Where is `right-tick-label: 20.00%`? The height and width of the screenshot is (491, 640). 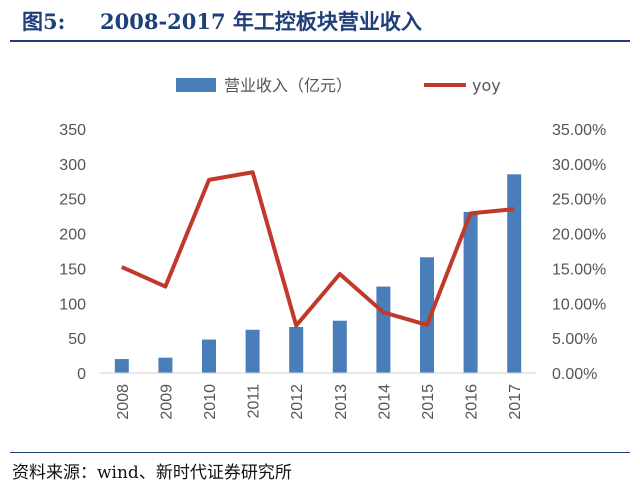 right-tick-label: 20.00% is located at coordinates (579, 235).